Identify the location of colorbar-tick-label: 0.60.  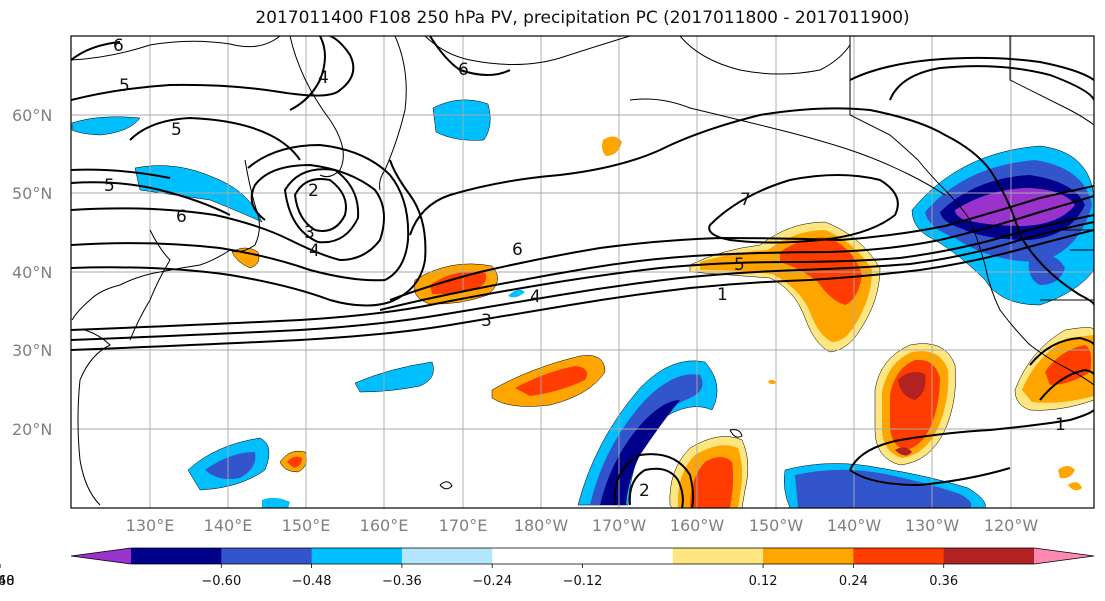
(7, 581).